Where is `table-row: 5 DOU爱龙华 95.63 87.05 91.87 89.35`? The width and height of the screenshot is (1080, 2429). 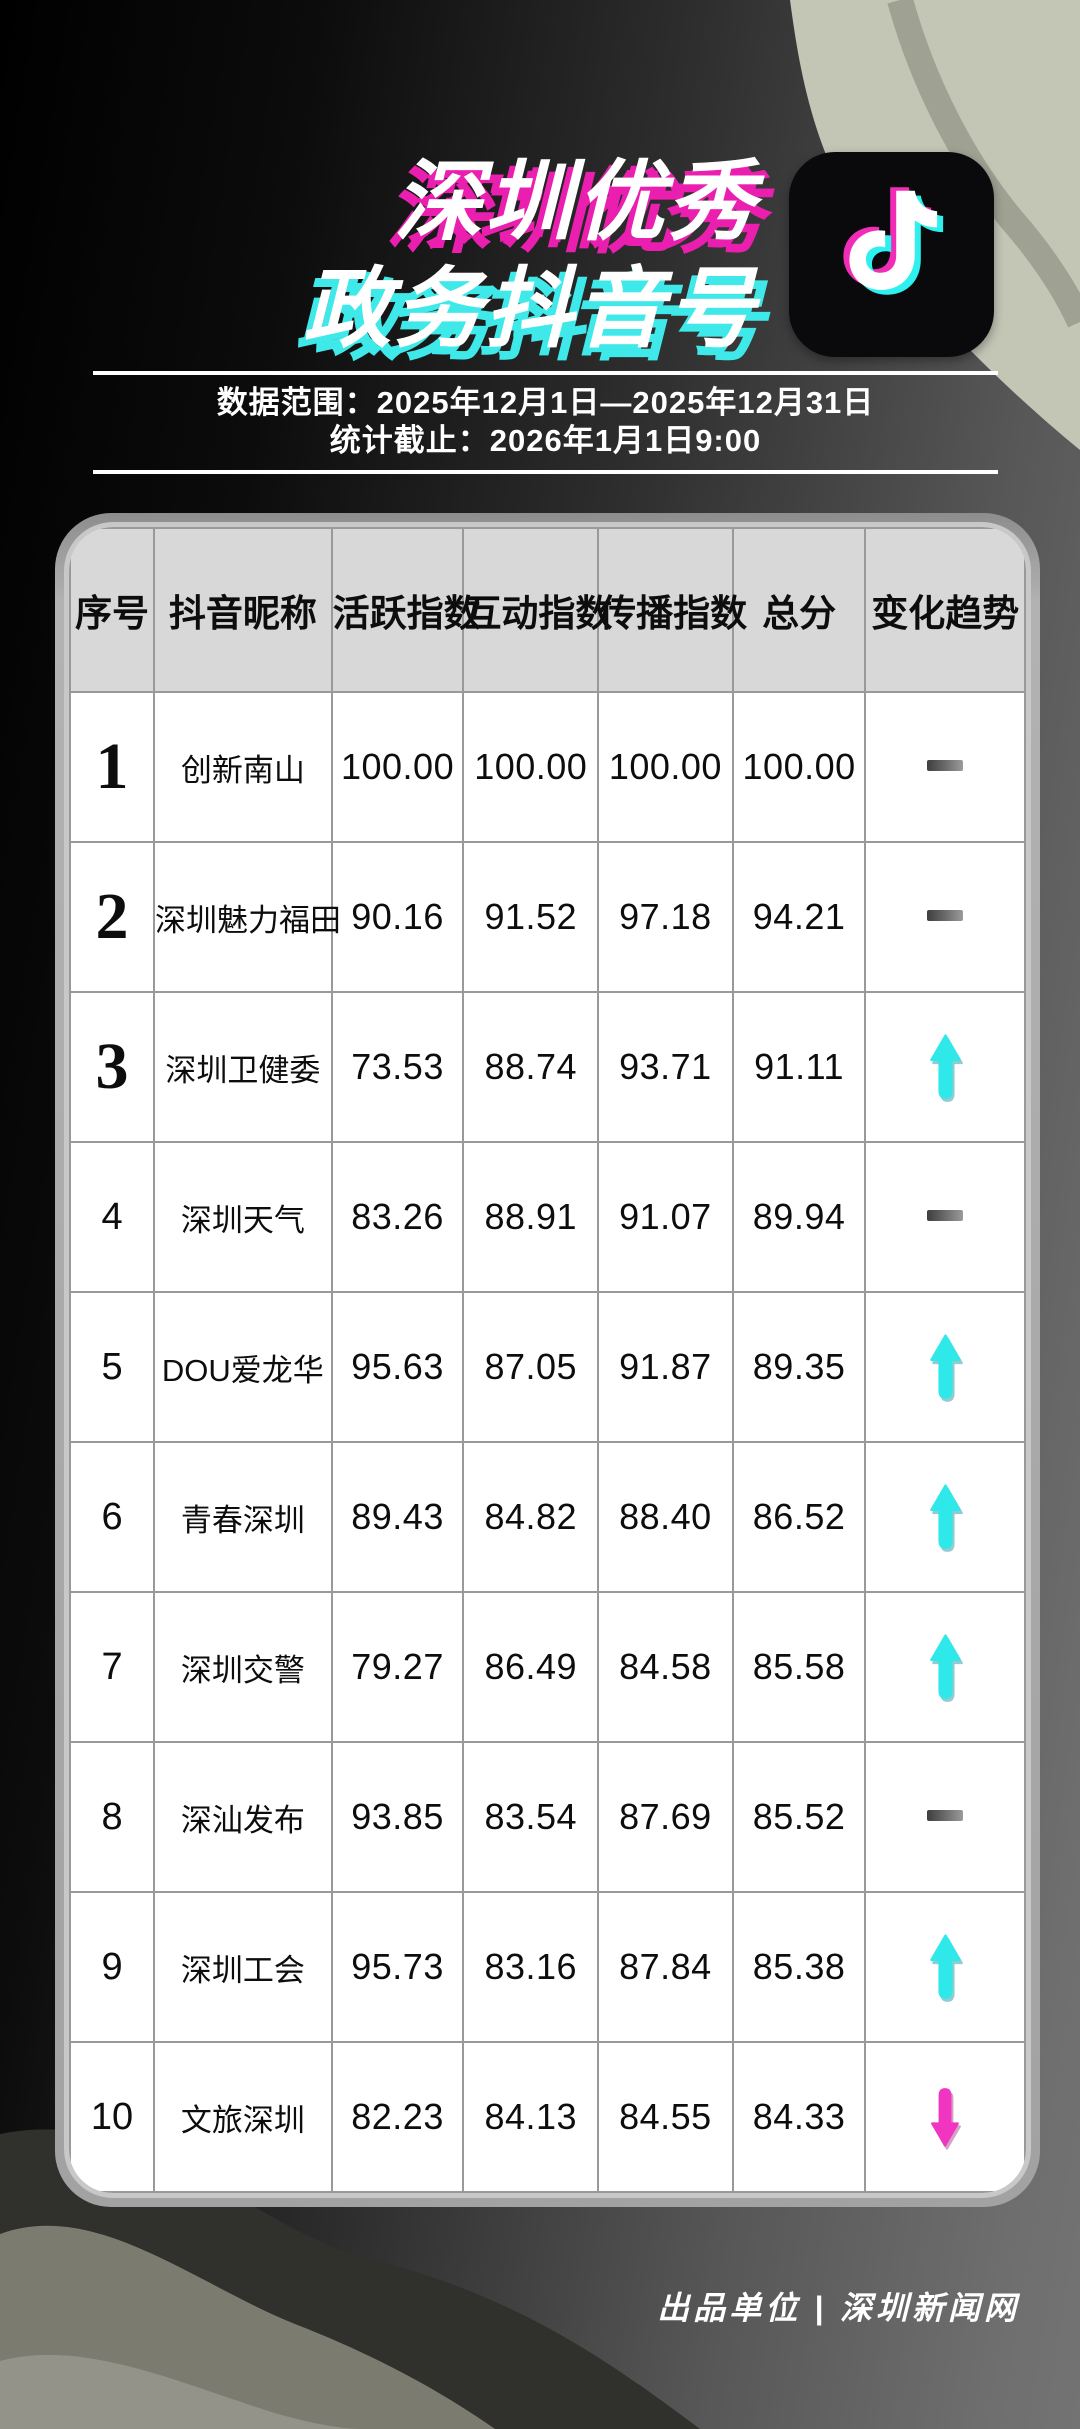 table-row: 5 DOU爱龙华 95.63 87.05 91.87 89.35 is located at coordinates (547, 1367).